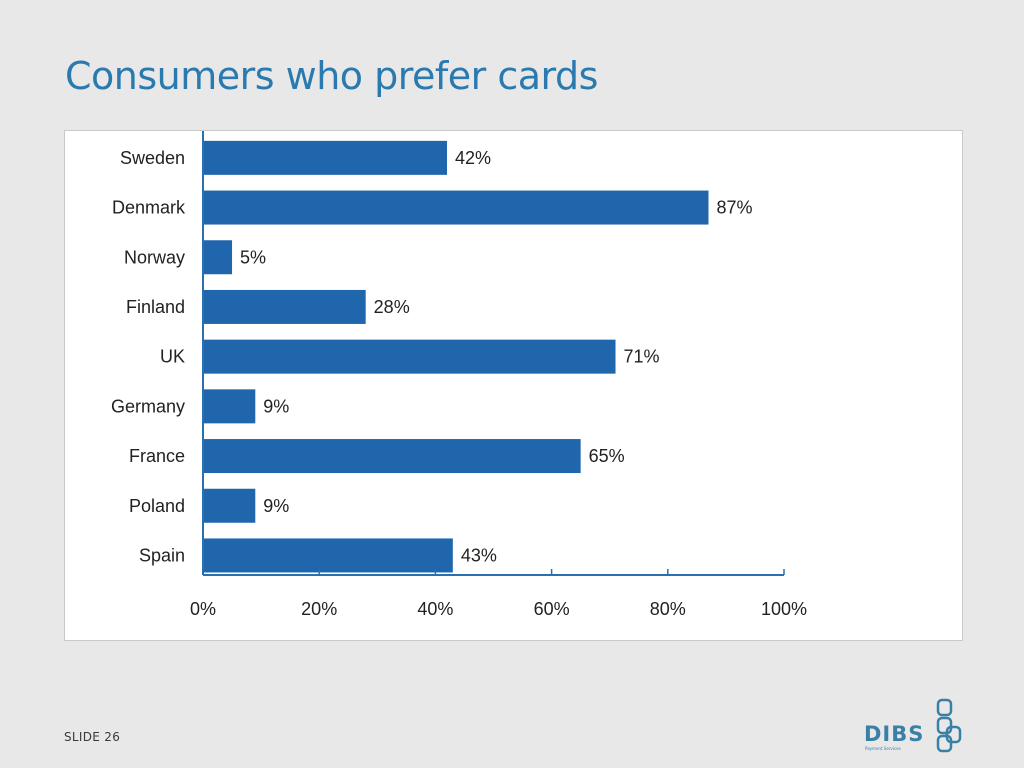 This screenshot has height=768, width=1024. I want to click on x-tick-label: 40%, so click(435, 609).